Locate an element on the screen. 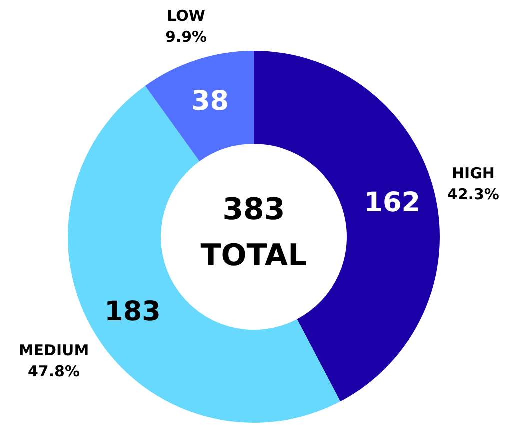  data-label: 38 is located at coordinates (211, 101).